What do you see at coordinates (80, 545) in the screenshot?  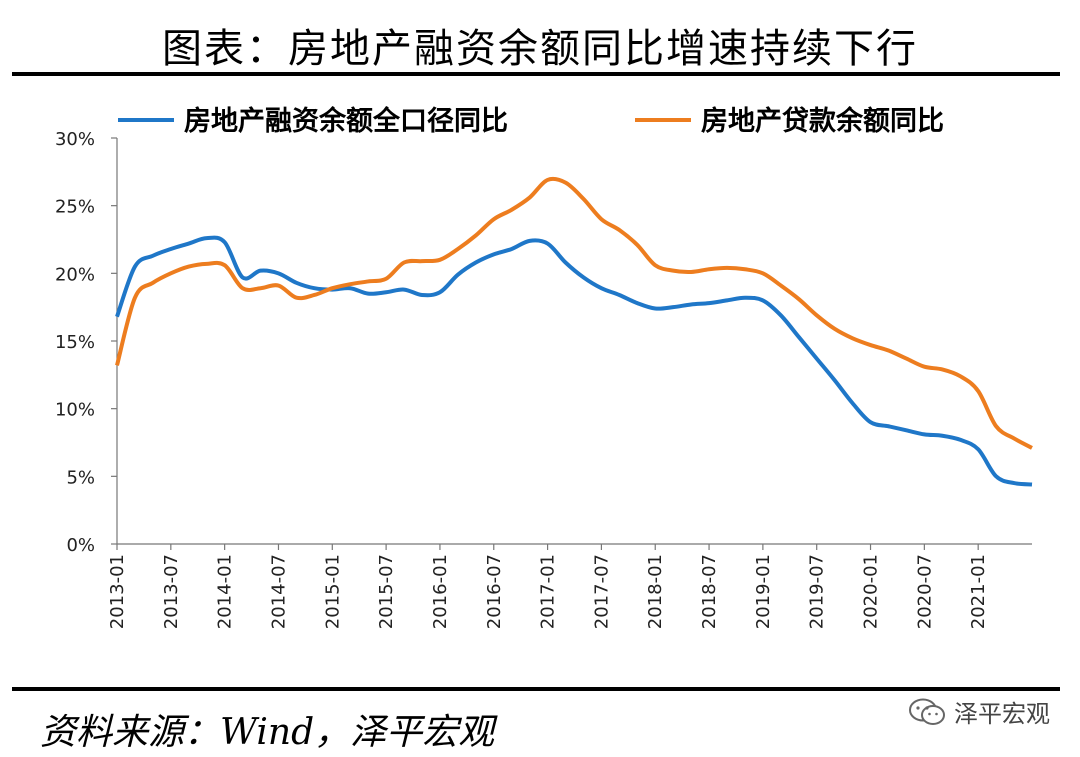 I see `y-tick-label: 0%` at bounding box center [80, 545].